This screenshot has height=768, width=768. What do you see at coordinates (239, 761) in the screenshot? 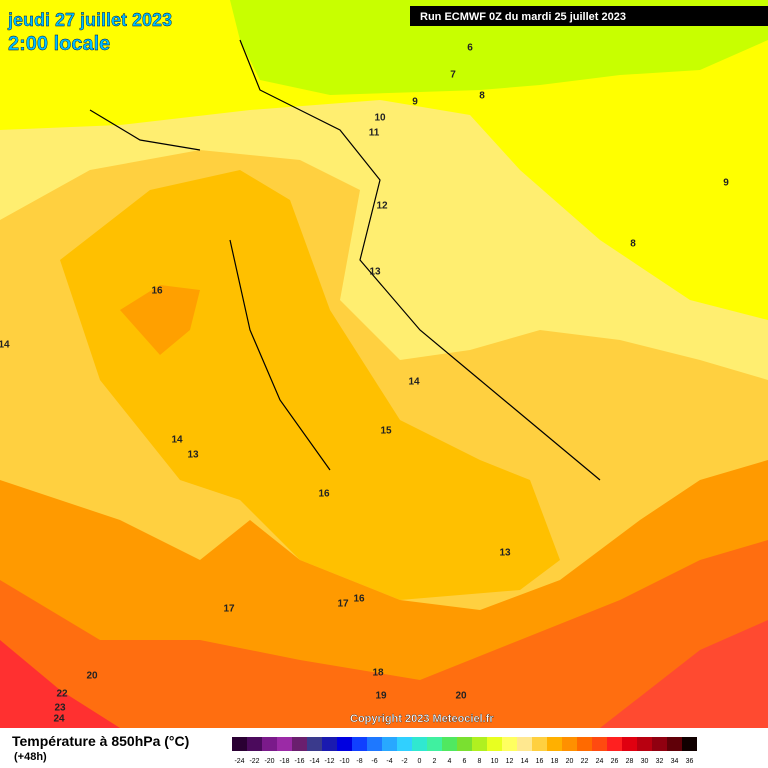
I see `legend-label: -24` at bounding box center [239, 761].